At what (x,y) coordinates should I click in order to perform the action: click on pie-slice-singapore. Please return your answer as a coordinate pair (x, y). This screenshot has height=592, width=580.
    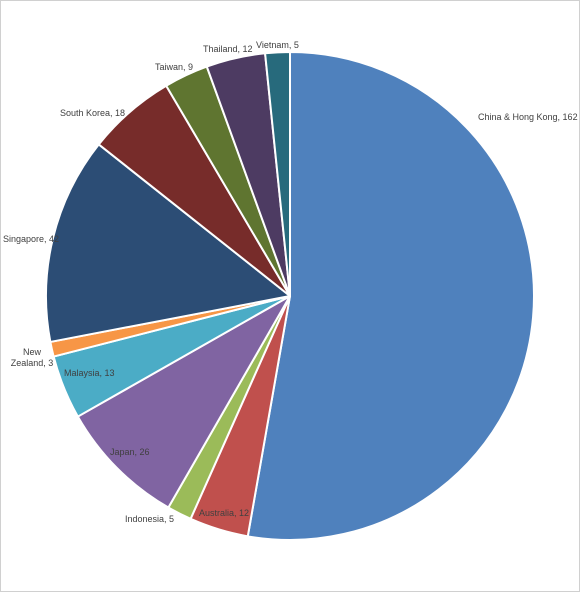
    Looking at the image, I should click on (168, 243).